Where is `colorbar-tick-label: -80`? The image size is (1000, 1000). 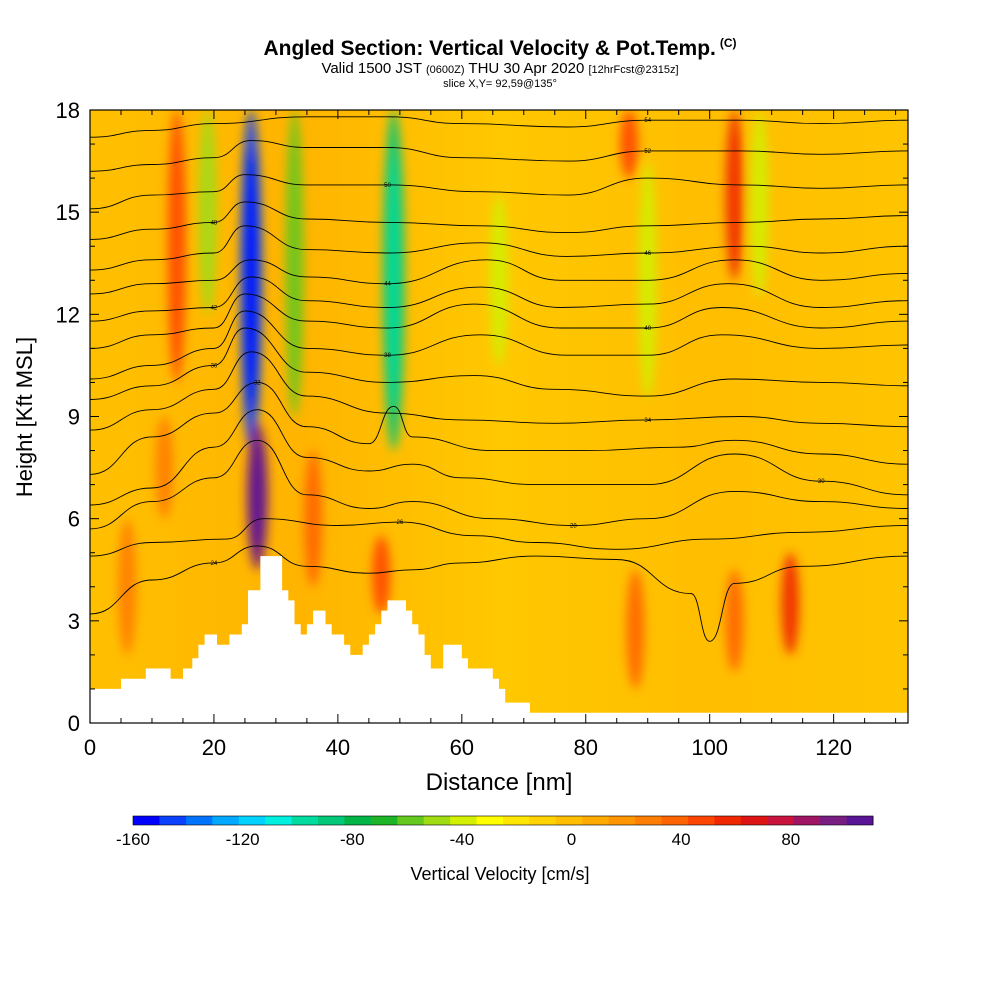
colorbar-tick-label: -80 is located at coordinates (352, 839).